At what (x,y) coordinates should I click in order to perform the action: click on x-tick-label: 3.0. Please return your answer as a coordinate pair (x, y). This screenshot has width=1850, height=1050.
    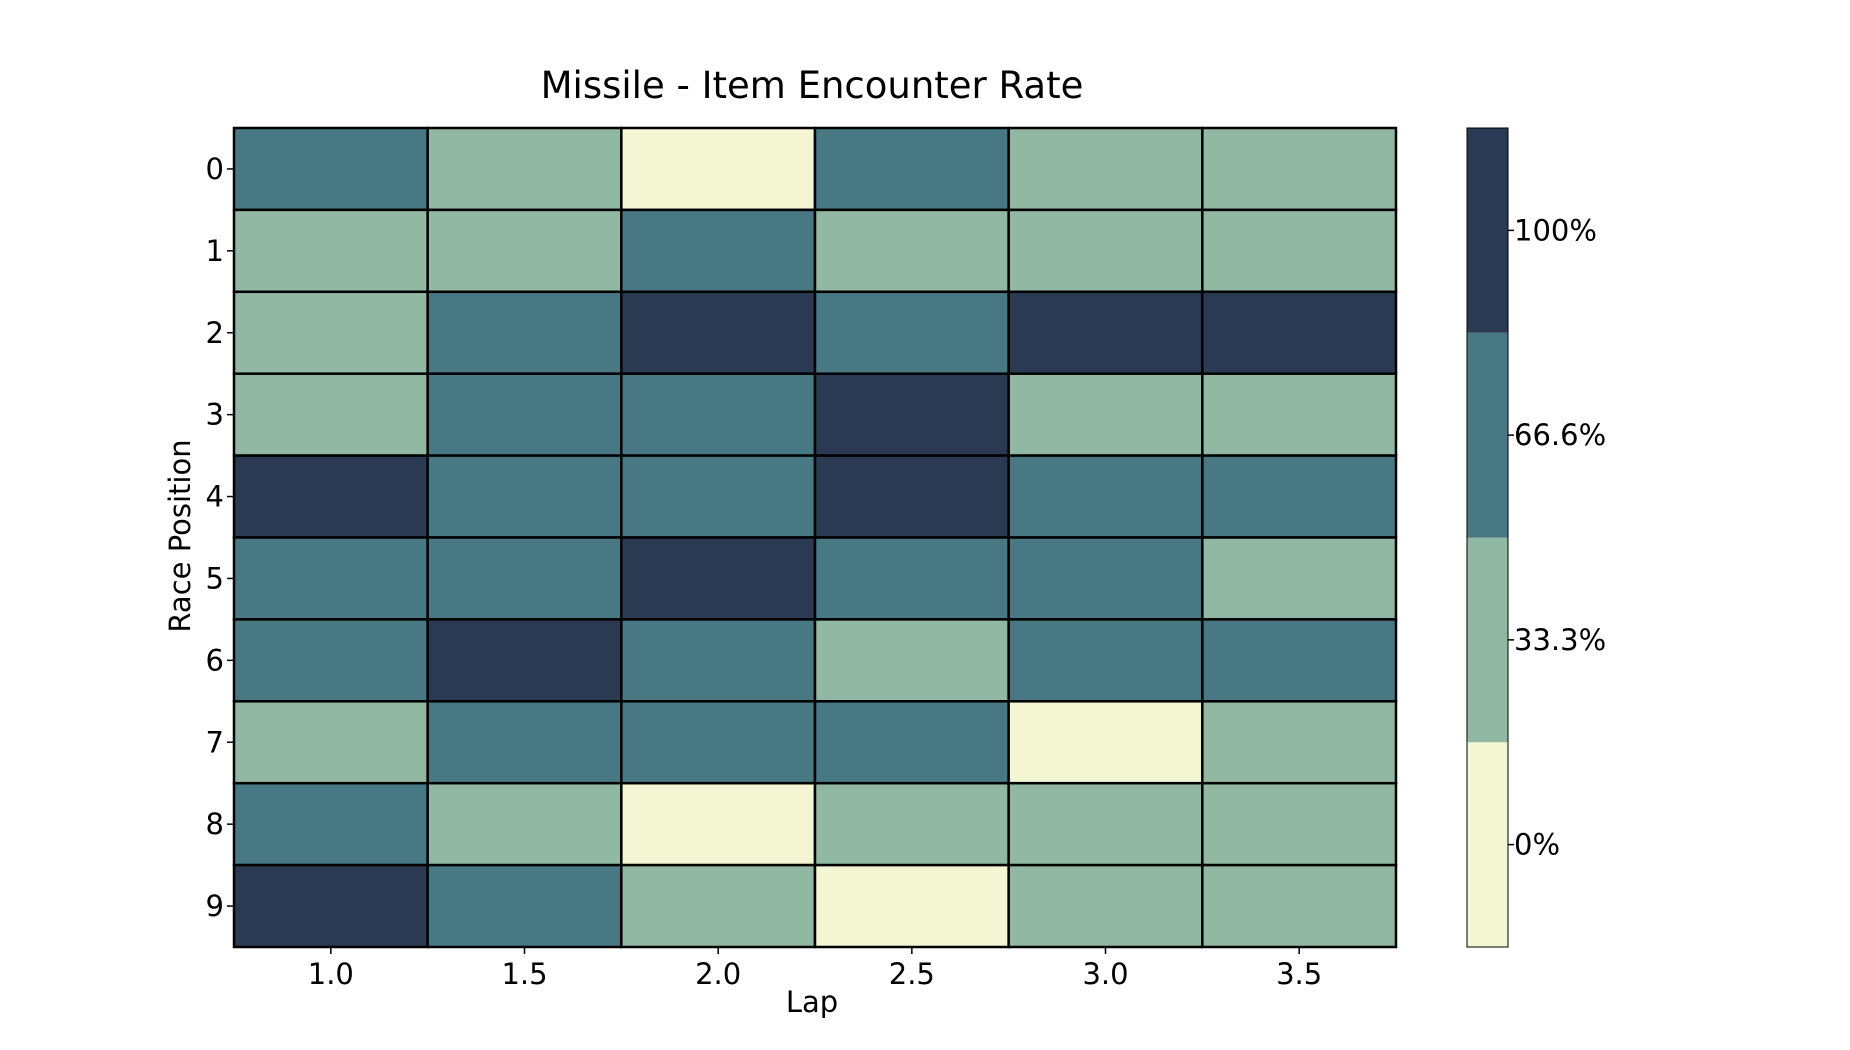
    Looking at the image, I should click on (1105, 974).